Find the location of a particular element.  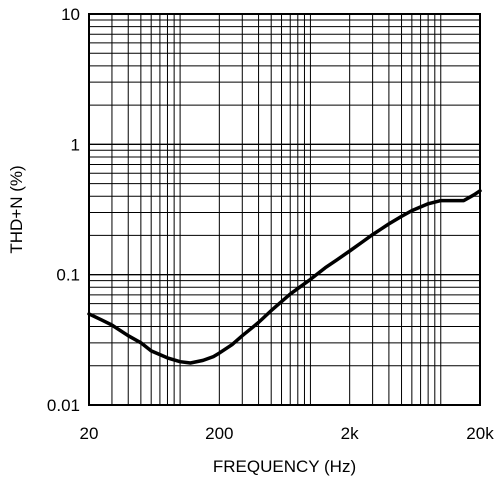

y-tick-label: 1 is located at coordinates (75, 144).